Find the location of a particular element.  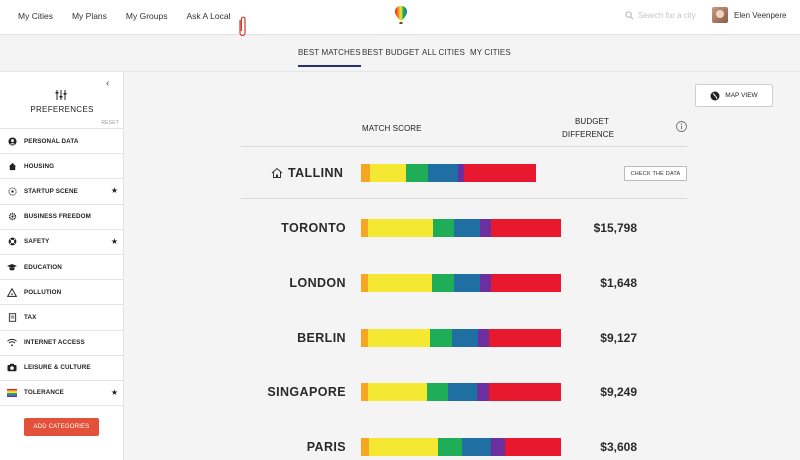

budget-header-line1: BUDGET is located at coordinates (592, 121).